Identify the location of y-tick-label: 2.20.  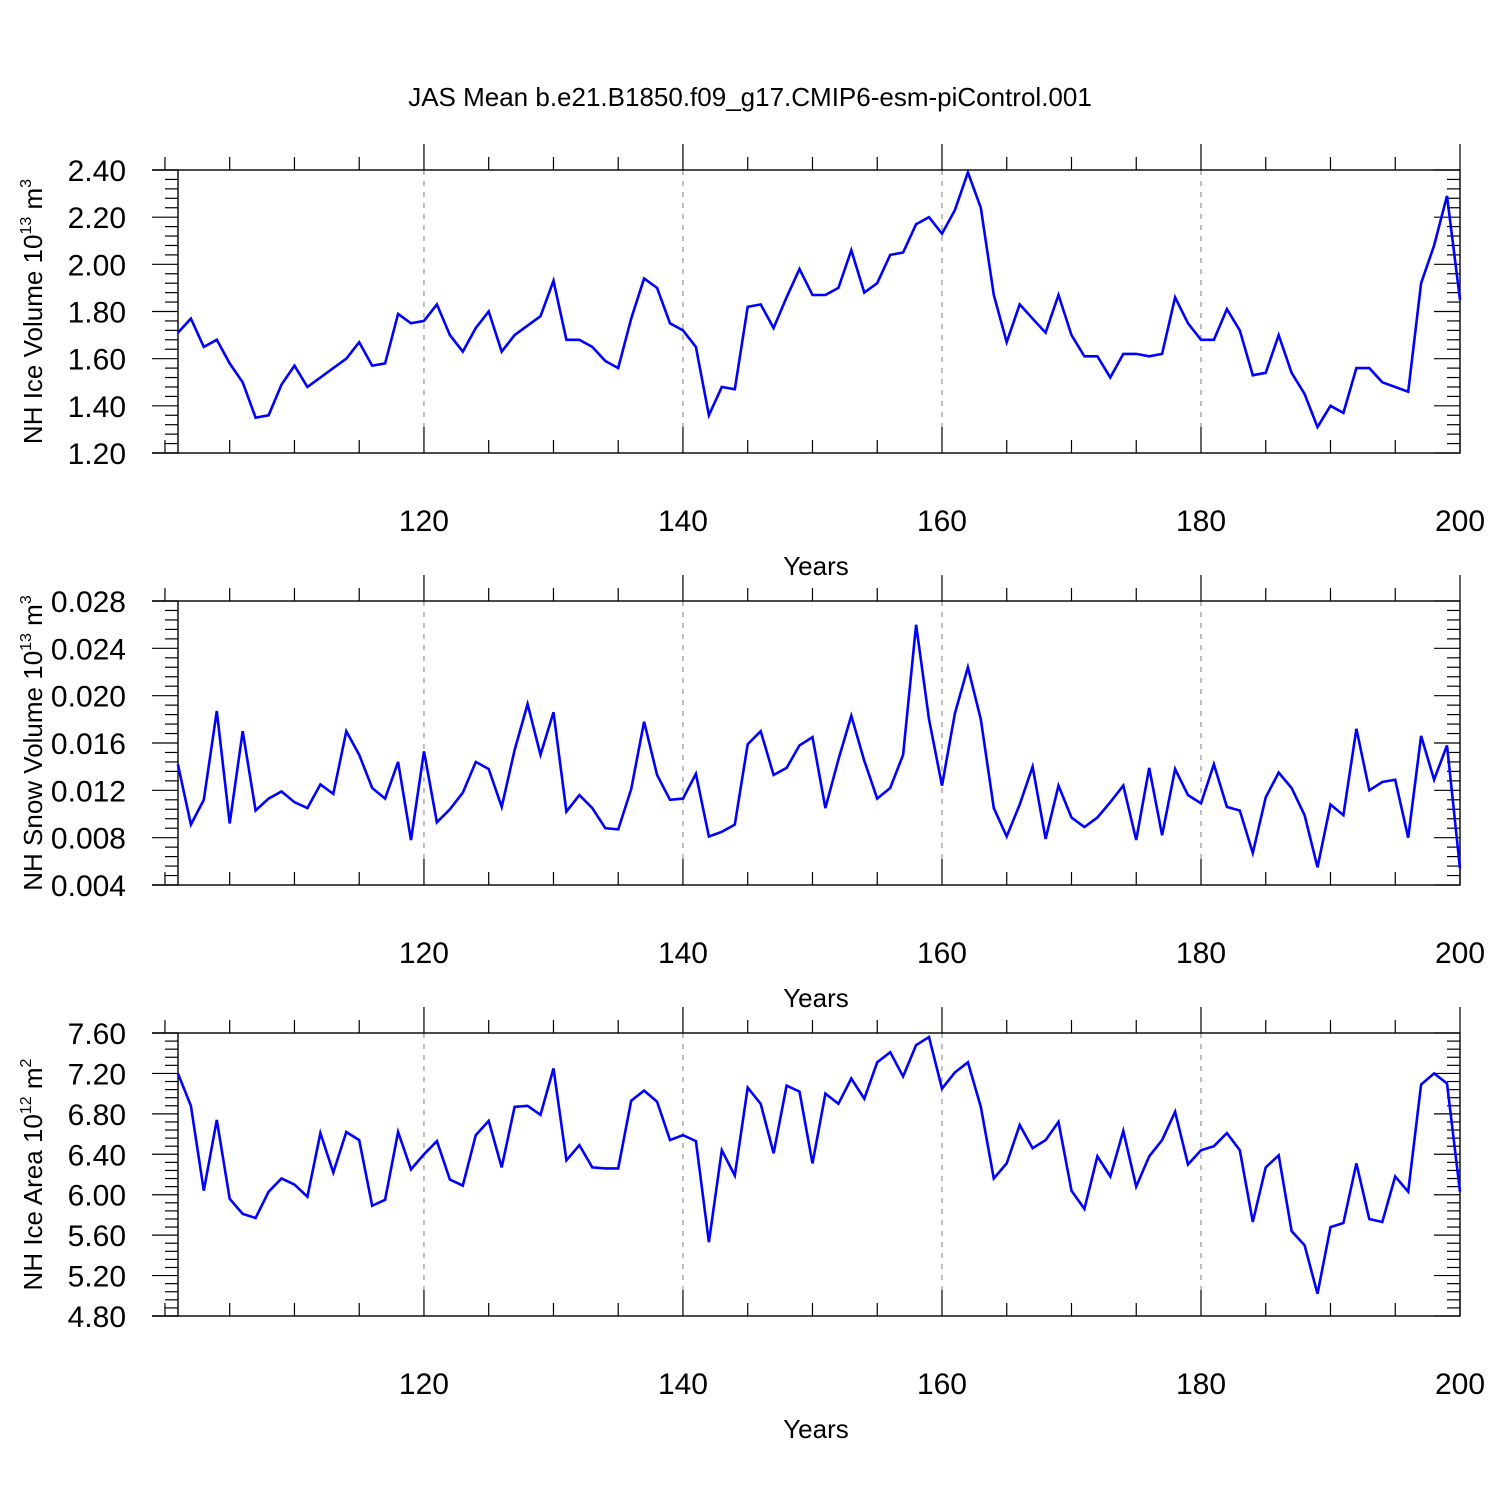
(97, 218).